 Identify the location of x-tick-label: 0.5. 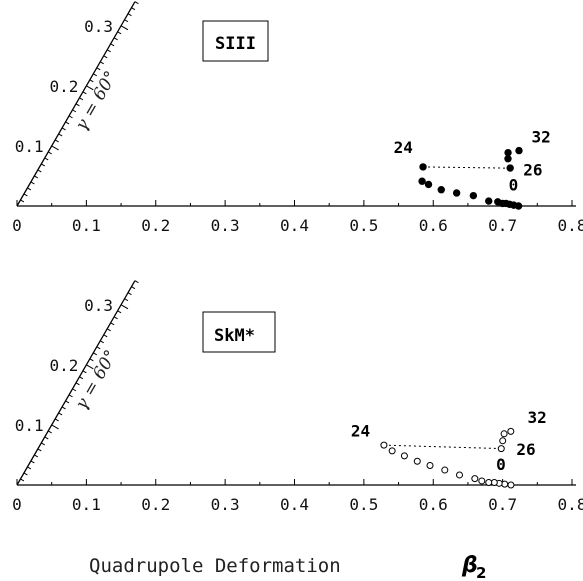
(363, 225).